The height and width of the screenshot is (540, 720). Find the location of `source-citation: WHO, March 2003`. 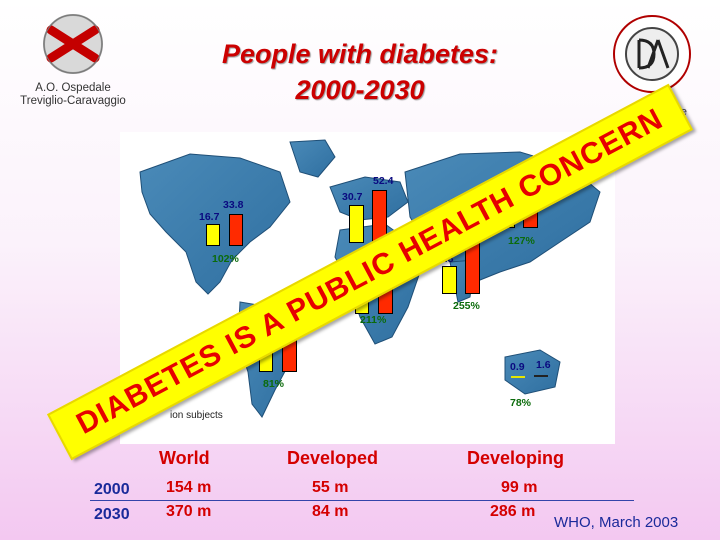

source-citation: WHO, March 2003 is located at coordinates (616, 522).